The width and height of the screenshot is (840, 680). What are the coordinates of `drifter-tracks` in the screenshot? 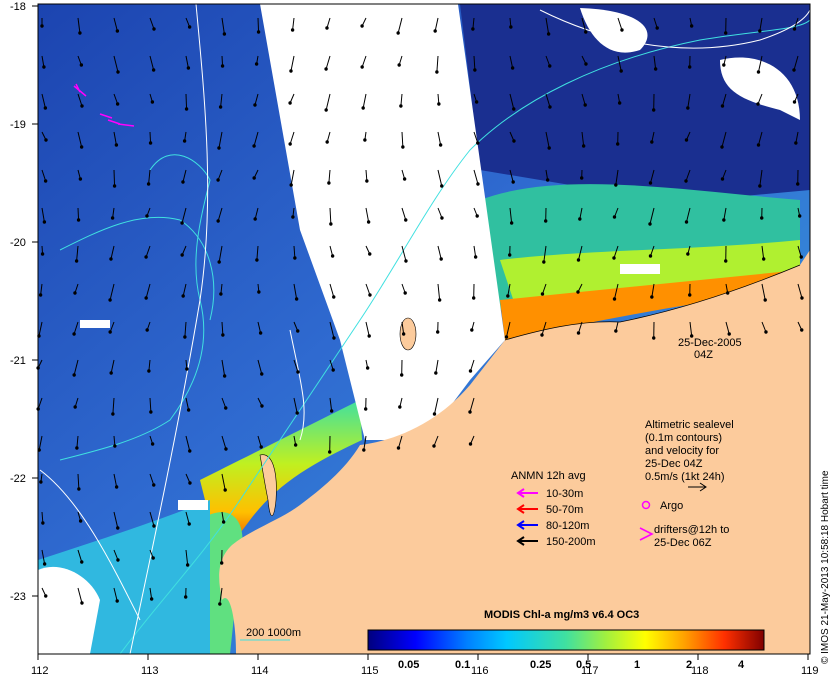 It's located at (104, 105).